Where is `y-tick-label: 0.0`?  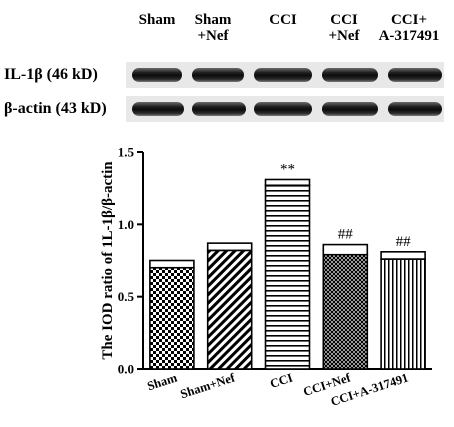 y-tick-label: 0.0 is located at coordinates (126, 369).